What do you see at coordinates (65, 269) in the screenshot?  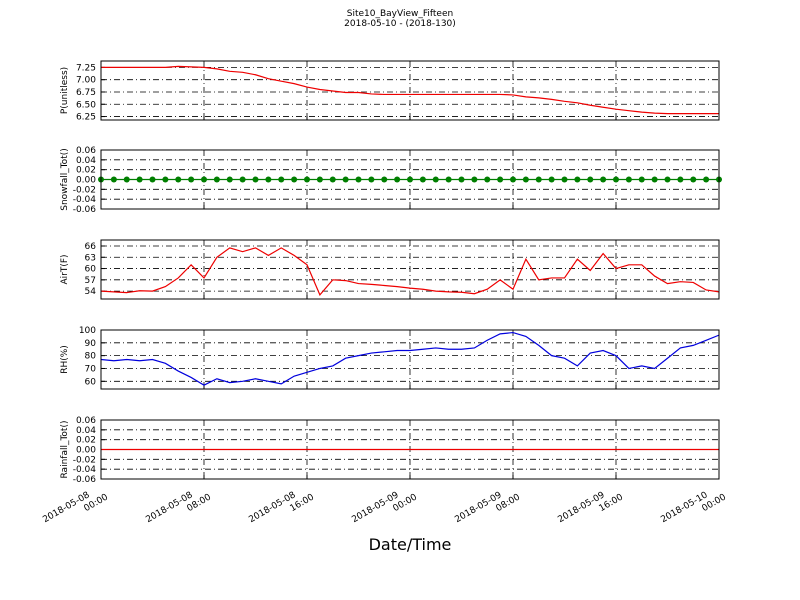 I see `y-axis-label: AirT(F)` at bounding box center [65, 269].